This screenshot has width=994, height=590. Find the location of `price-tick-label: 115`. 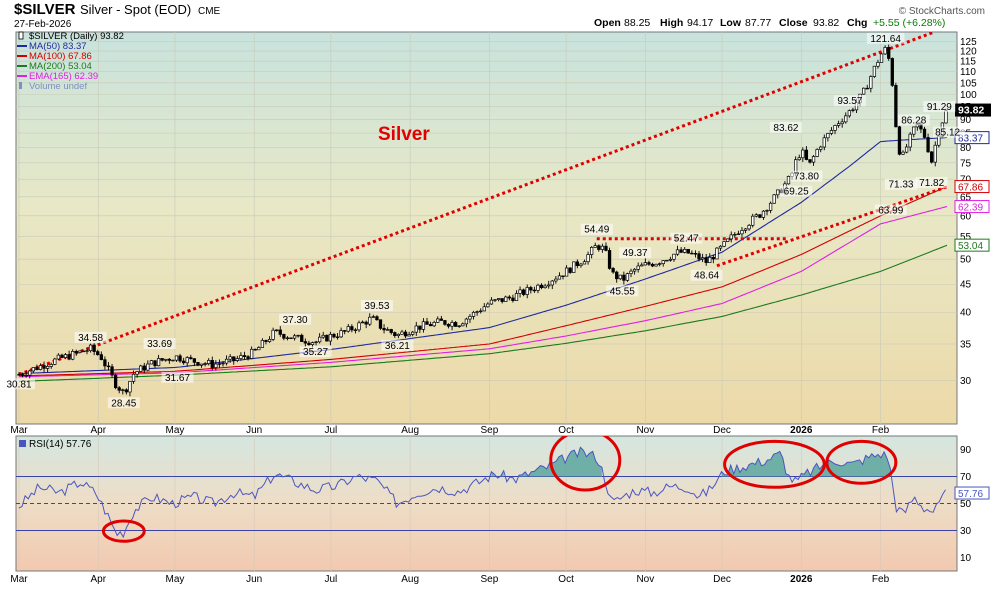

price-tick-label: 115 is located at coordinates (968, 62).